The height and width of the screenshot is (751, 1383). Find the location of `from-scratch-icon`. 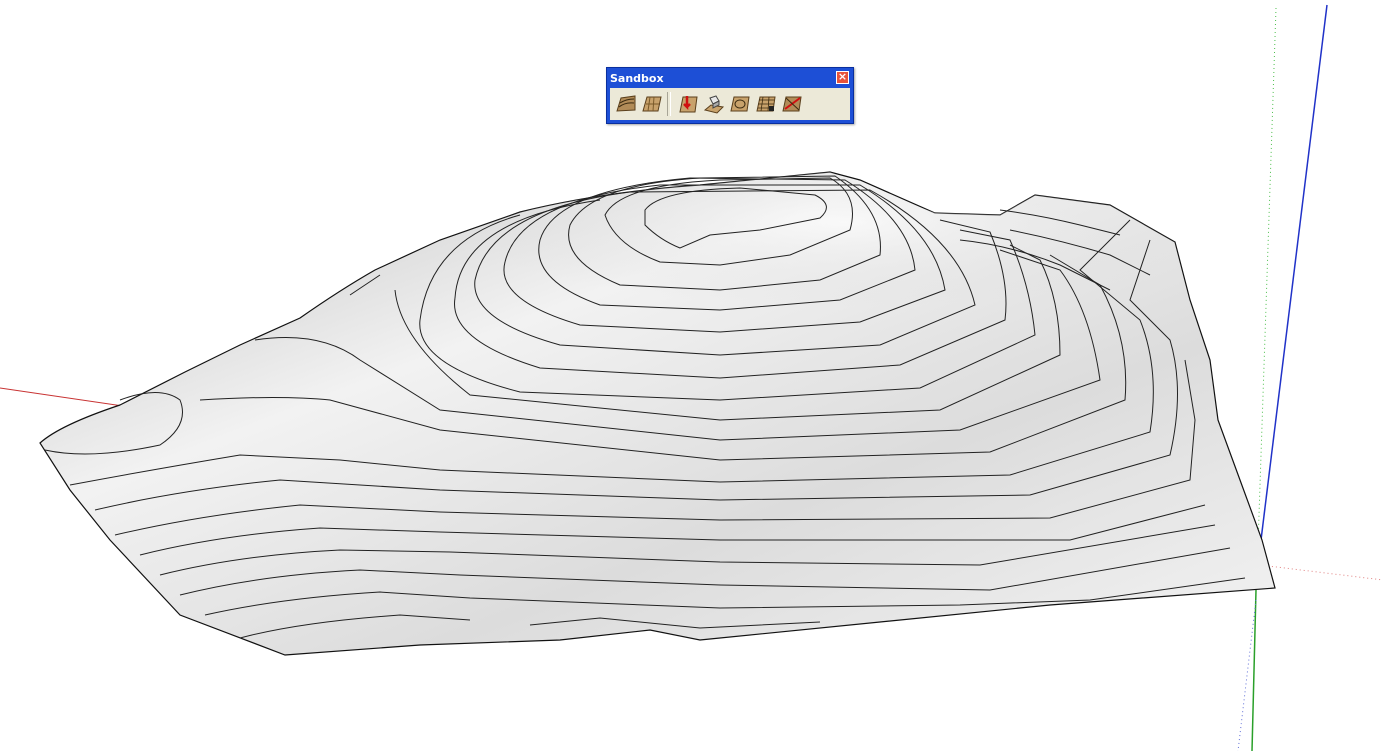

from-scratch-icon is located at coordinates (652, 104).